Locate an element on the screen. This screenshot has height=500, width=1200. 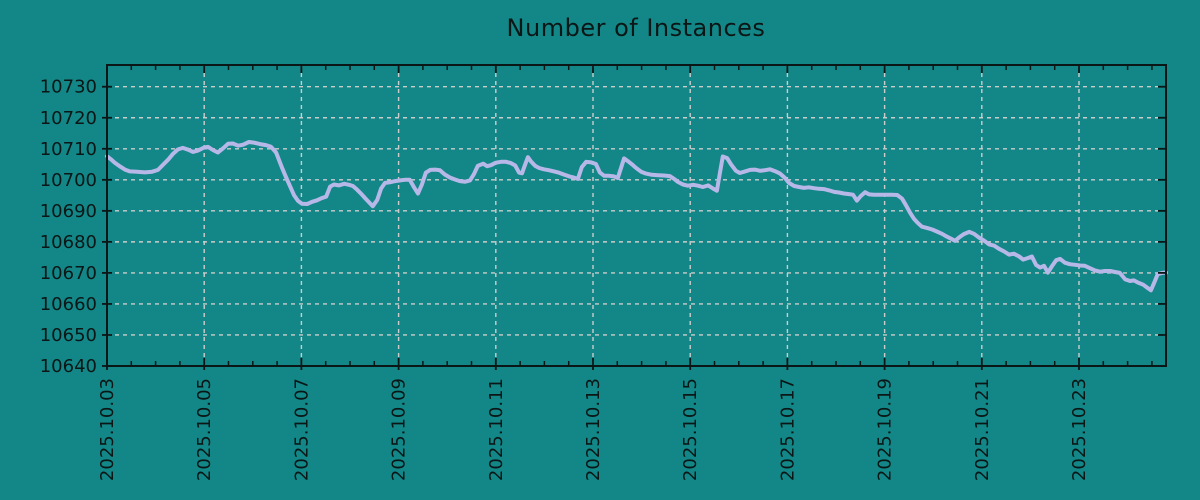
y-tick-label: 10680 is located at coordinates (68, 242).